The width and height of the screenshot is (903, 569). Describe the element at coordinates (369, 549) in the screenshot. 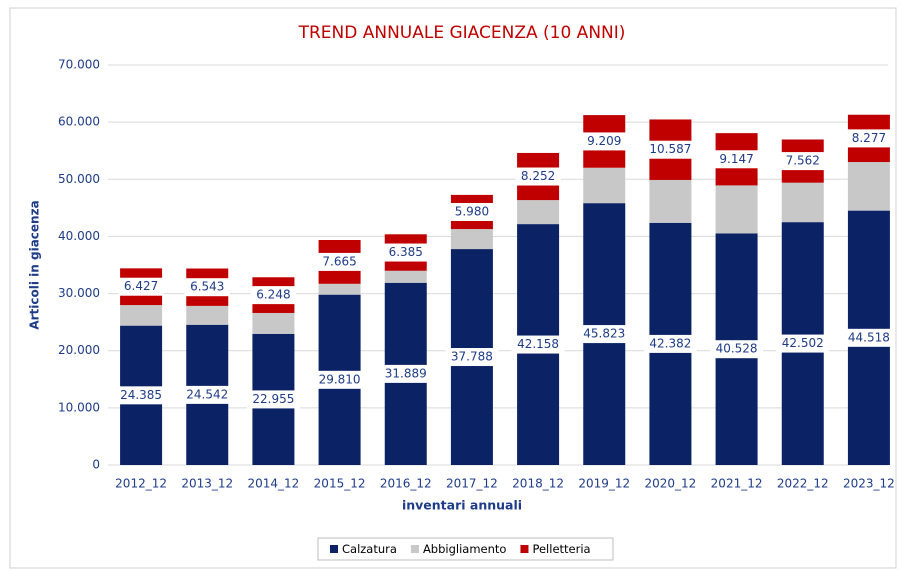

I see `legend-label: Calzatura` at that location.